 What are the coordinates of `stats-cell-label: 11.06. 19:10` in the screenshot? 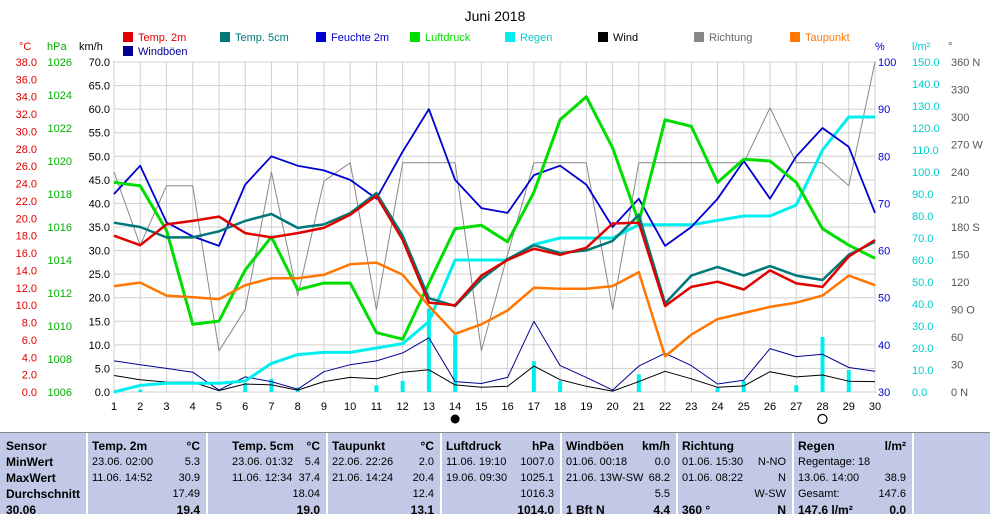 It's located at (476, 462).